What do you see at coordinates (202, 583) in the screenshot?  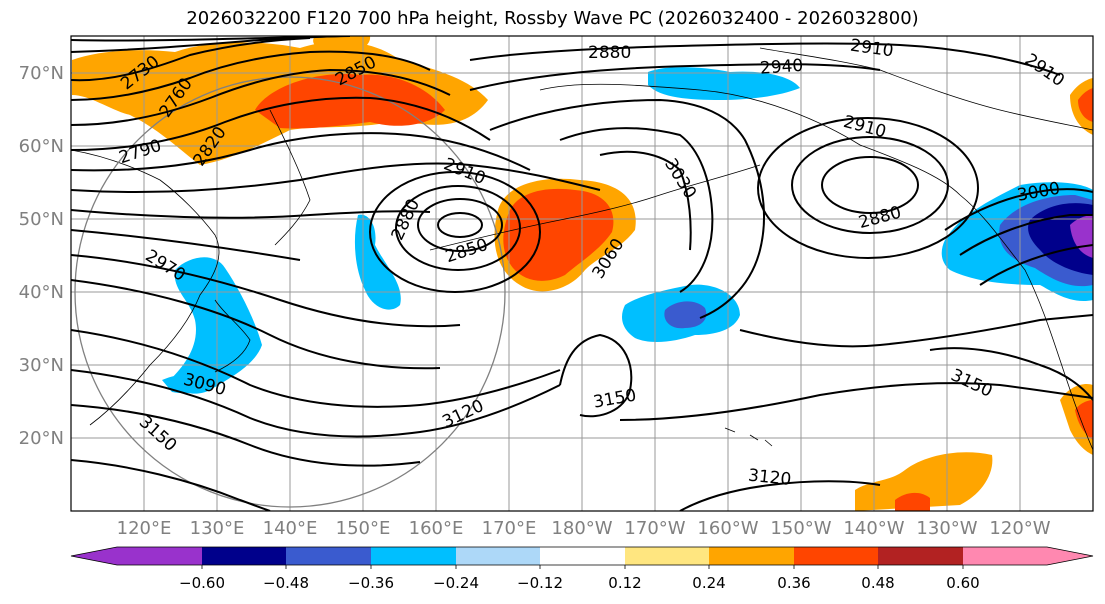 I see `colorbar-tick-label: −0.60` at bounding box center [202, 583].